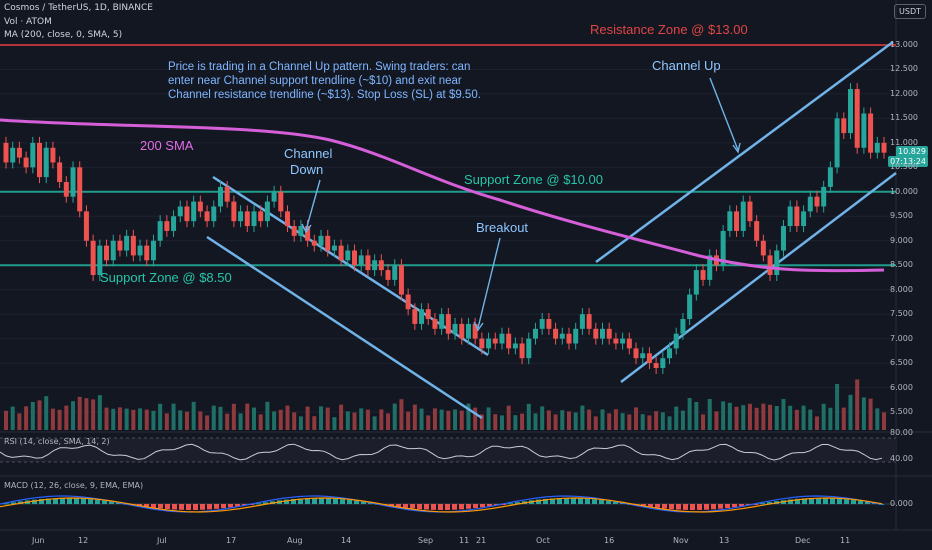 The width and height of the screenshot is (932, 550). I want to click on support-10-label: Support Zone @ $10.00, so click(533, 179).